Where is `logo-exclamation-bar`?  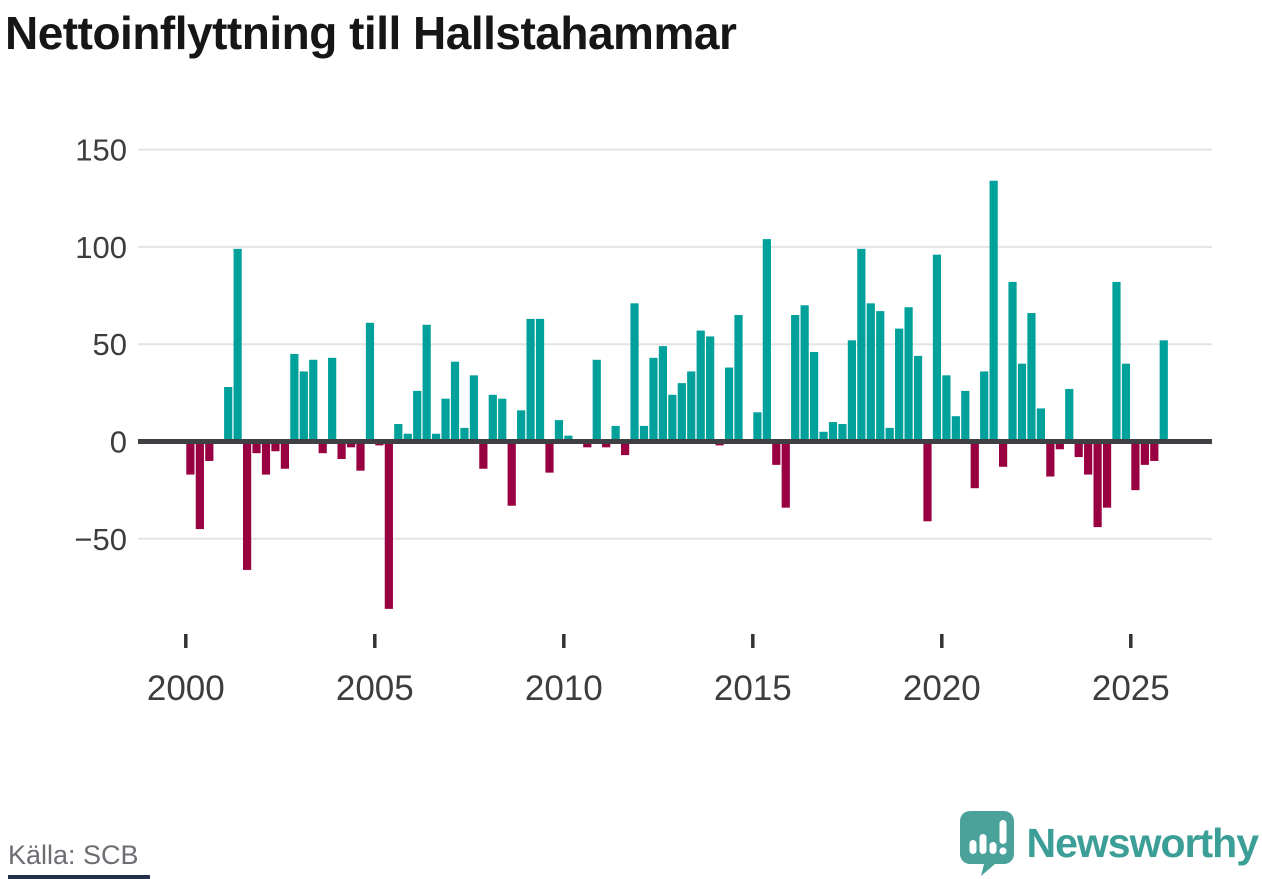 logo-exclamation-bar is located at coordinates (1002, 831).